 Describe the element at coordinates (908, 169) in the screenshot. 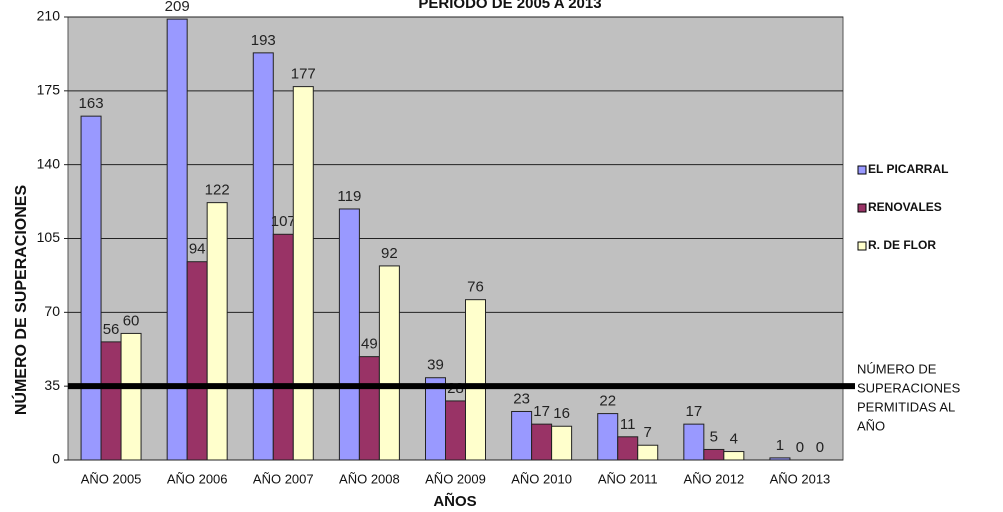

I see `legend-label: EL PICARRAL` at that location.